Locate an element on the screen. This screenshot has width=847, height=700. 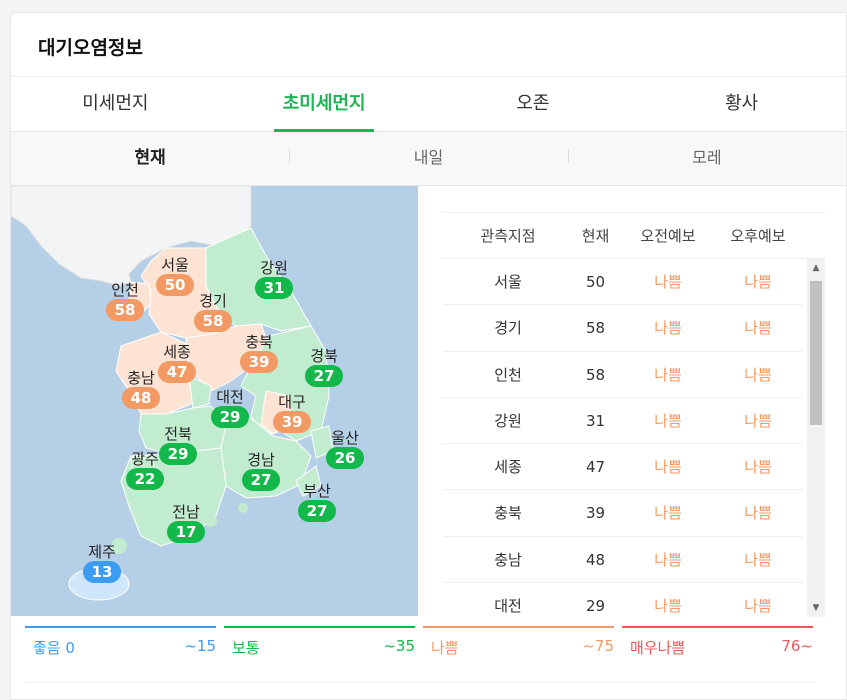
subtab-today: 현재 is located at coordinates (150, 158).